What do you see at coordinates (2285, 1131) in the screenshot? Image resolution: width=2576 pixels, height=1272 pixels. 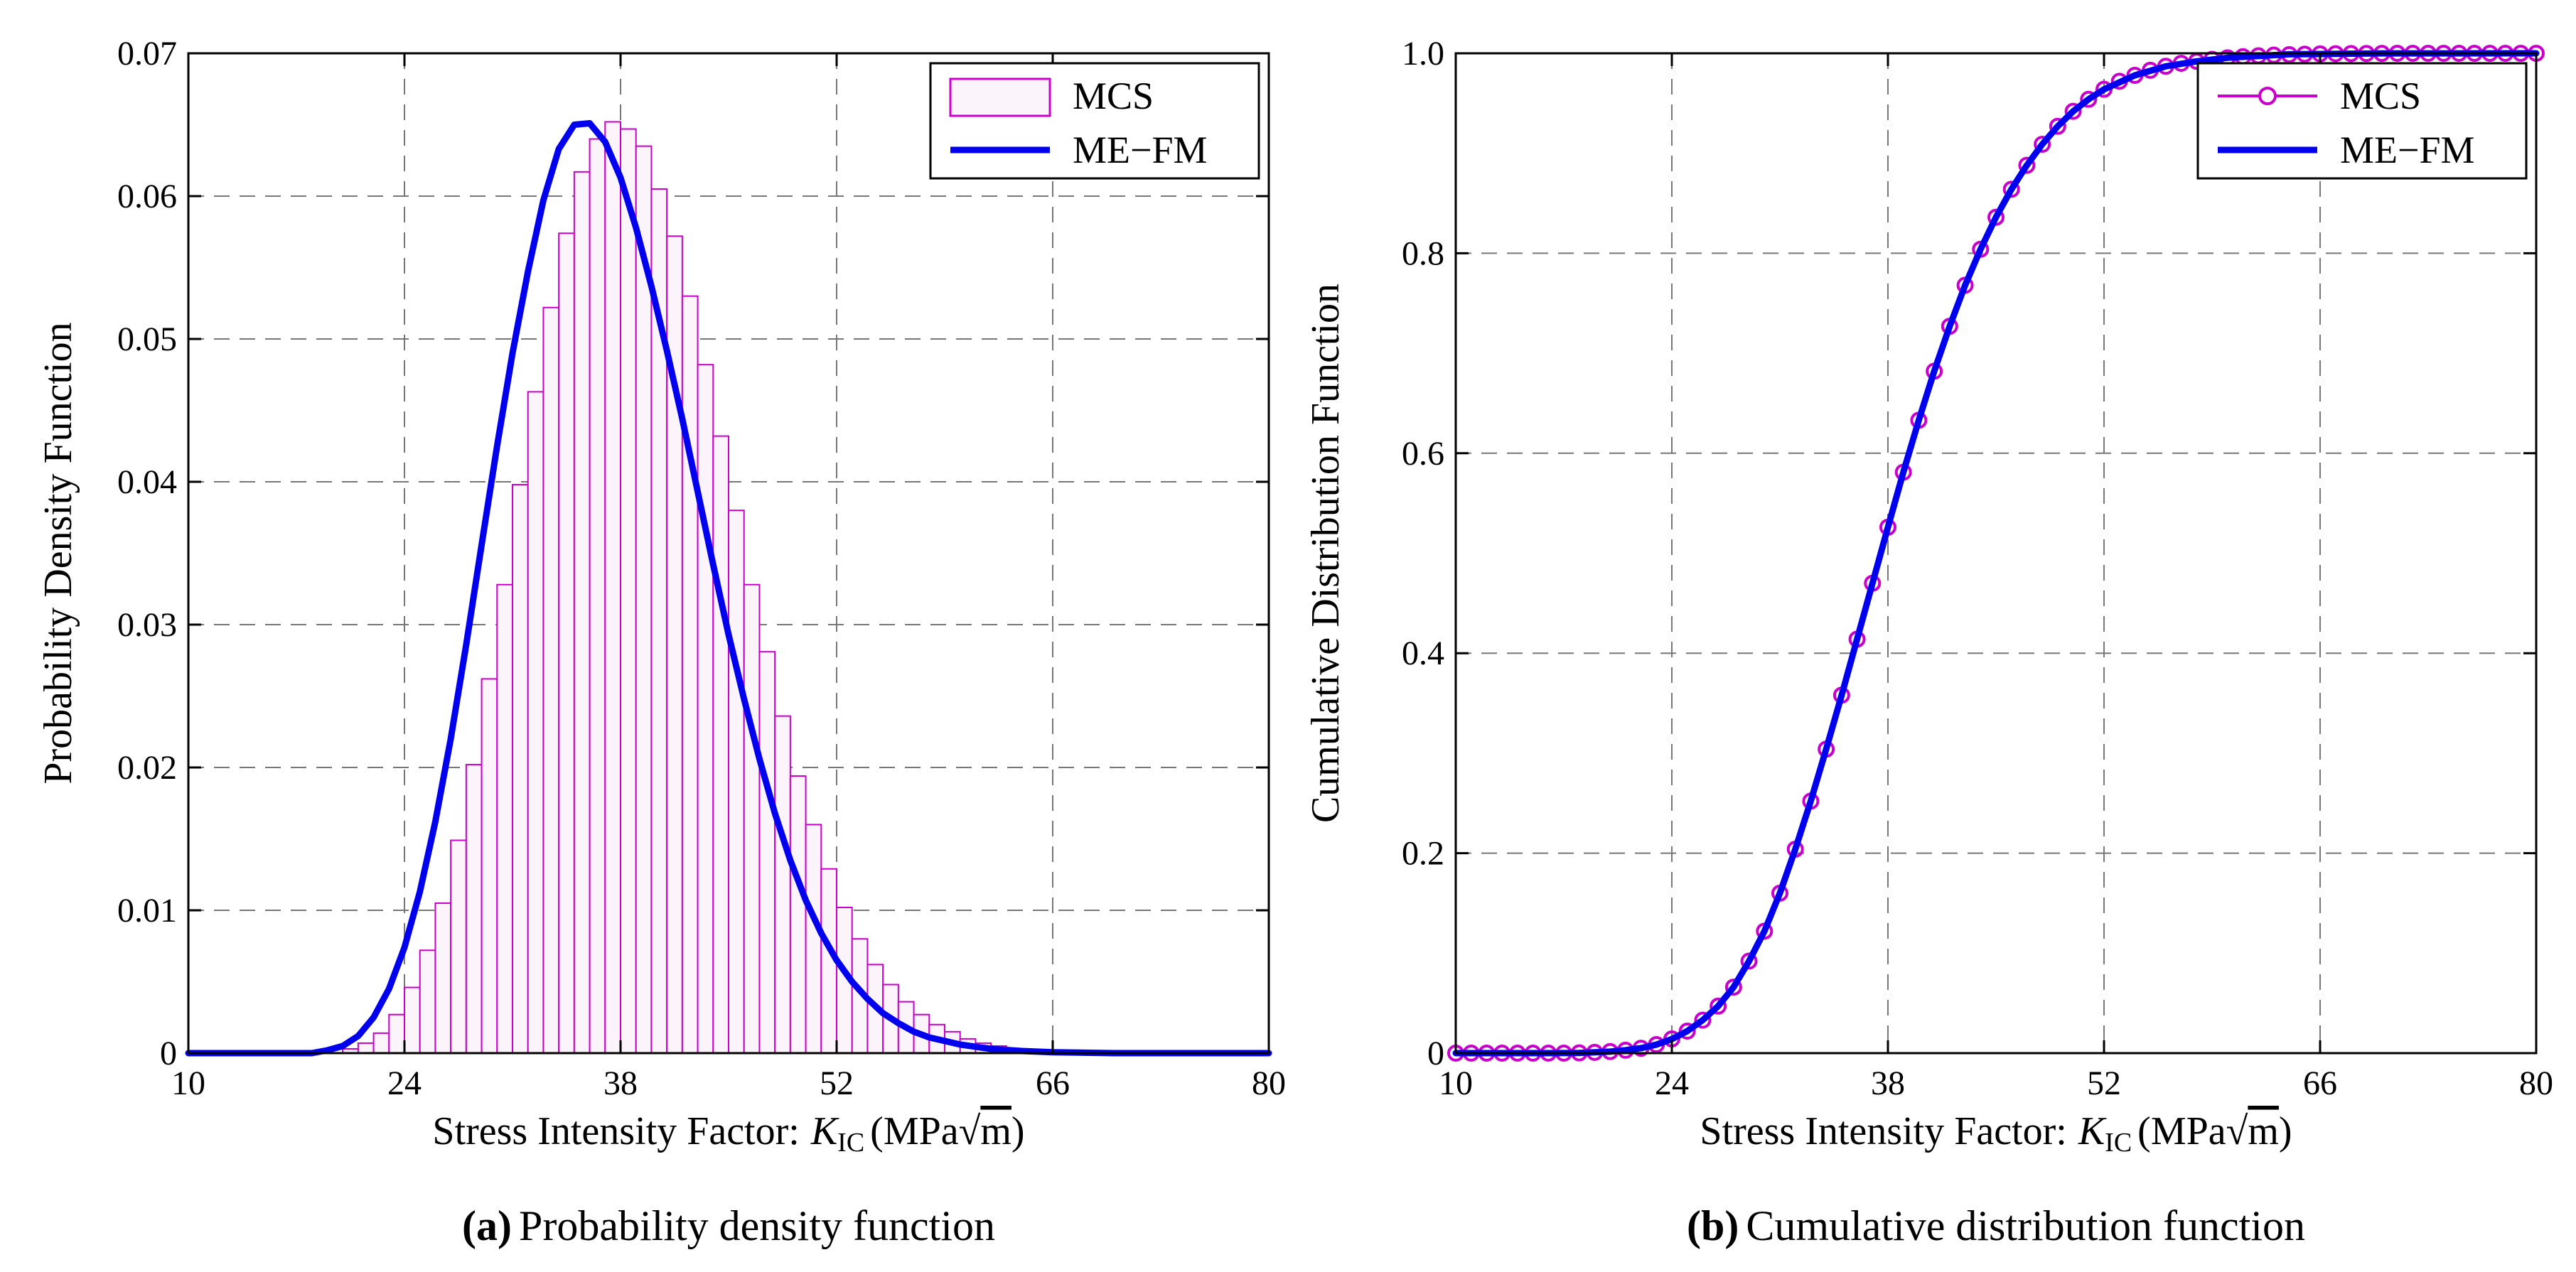 I see `x-axis-label-xlabel-unit-close: )` at bounding box center [2285, 1131].